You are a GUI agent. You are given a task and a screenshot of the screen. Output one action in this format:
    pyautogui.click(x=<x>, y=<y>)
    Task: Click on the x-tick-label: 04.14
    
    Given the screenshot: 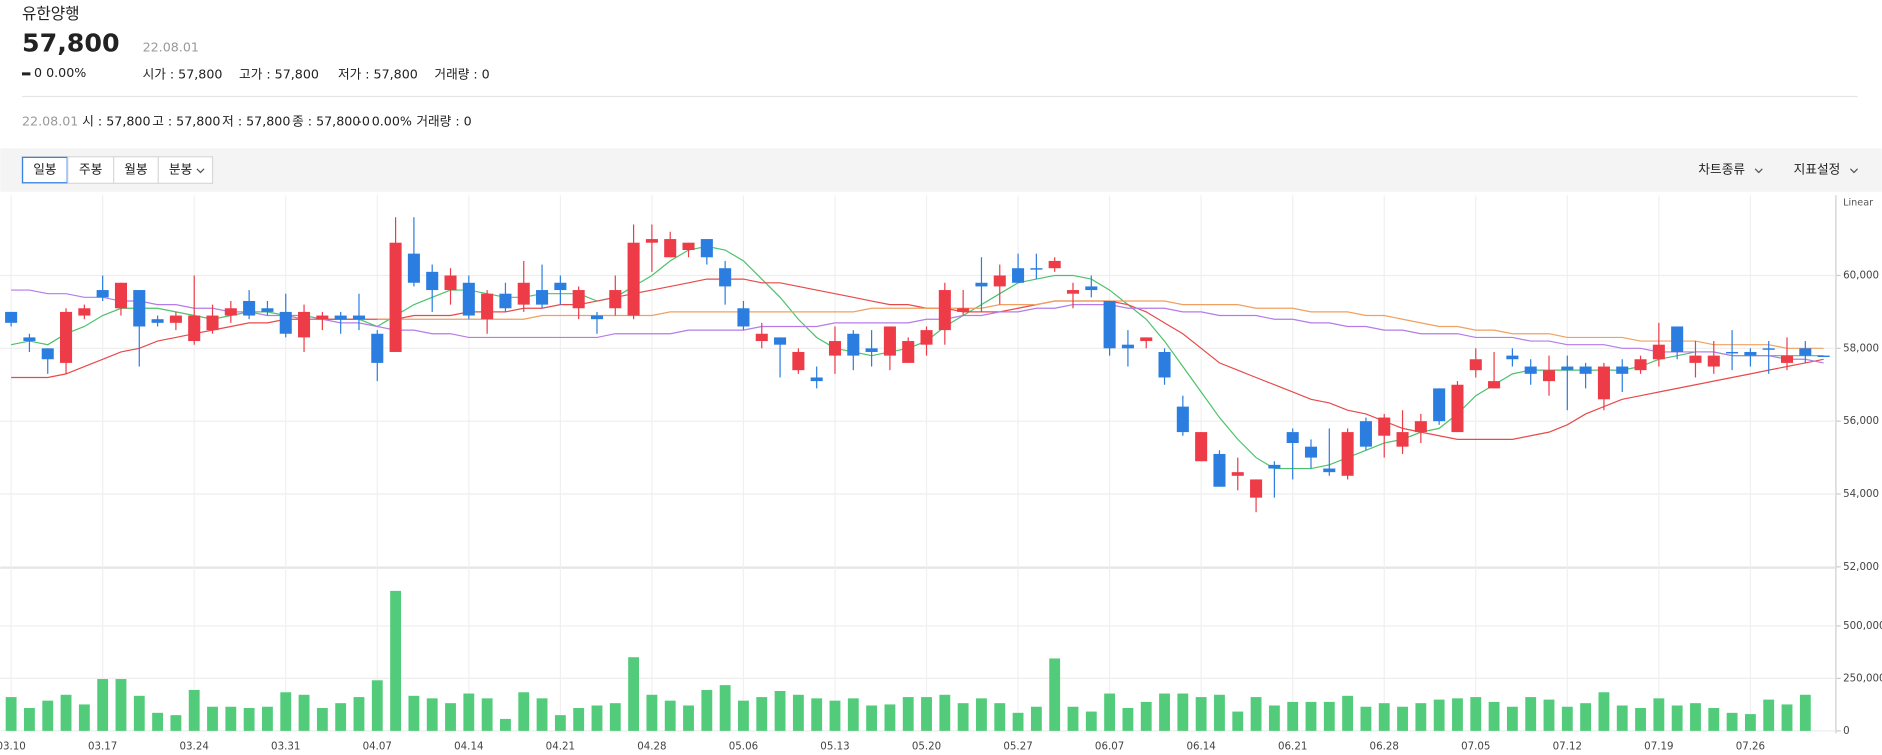 What is the action you would take?
    pyautogui.click(x=468, y=747)
    